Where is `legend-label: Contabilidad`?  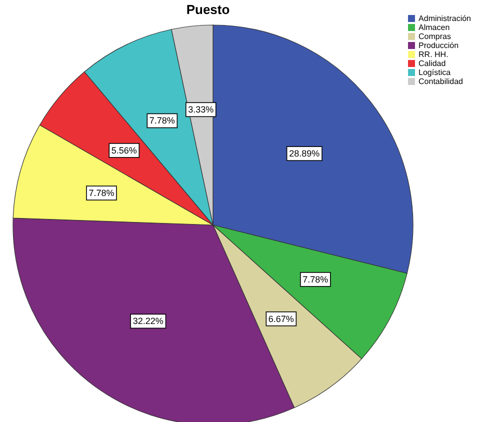 legend-label: Contabilidad is located at coordinates (441, 81).